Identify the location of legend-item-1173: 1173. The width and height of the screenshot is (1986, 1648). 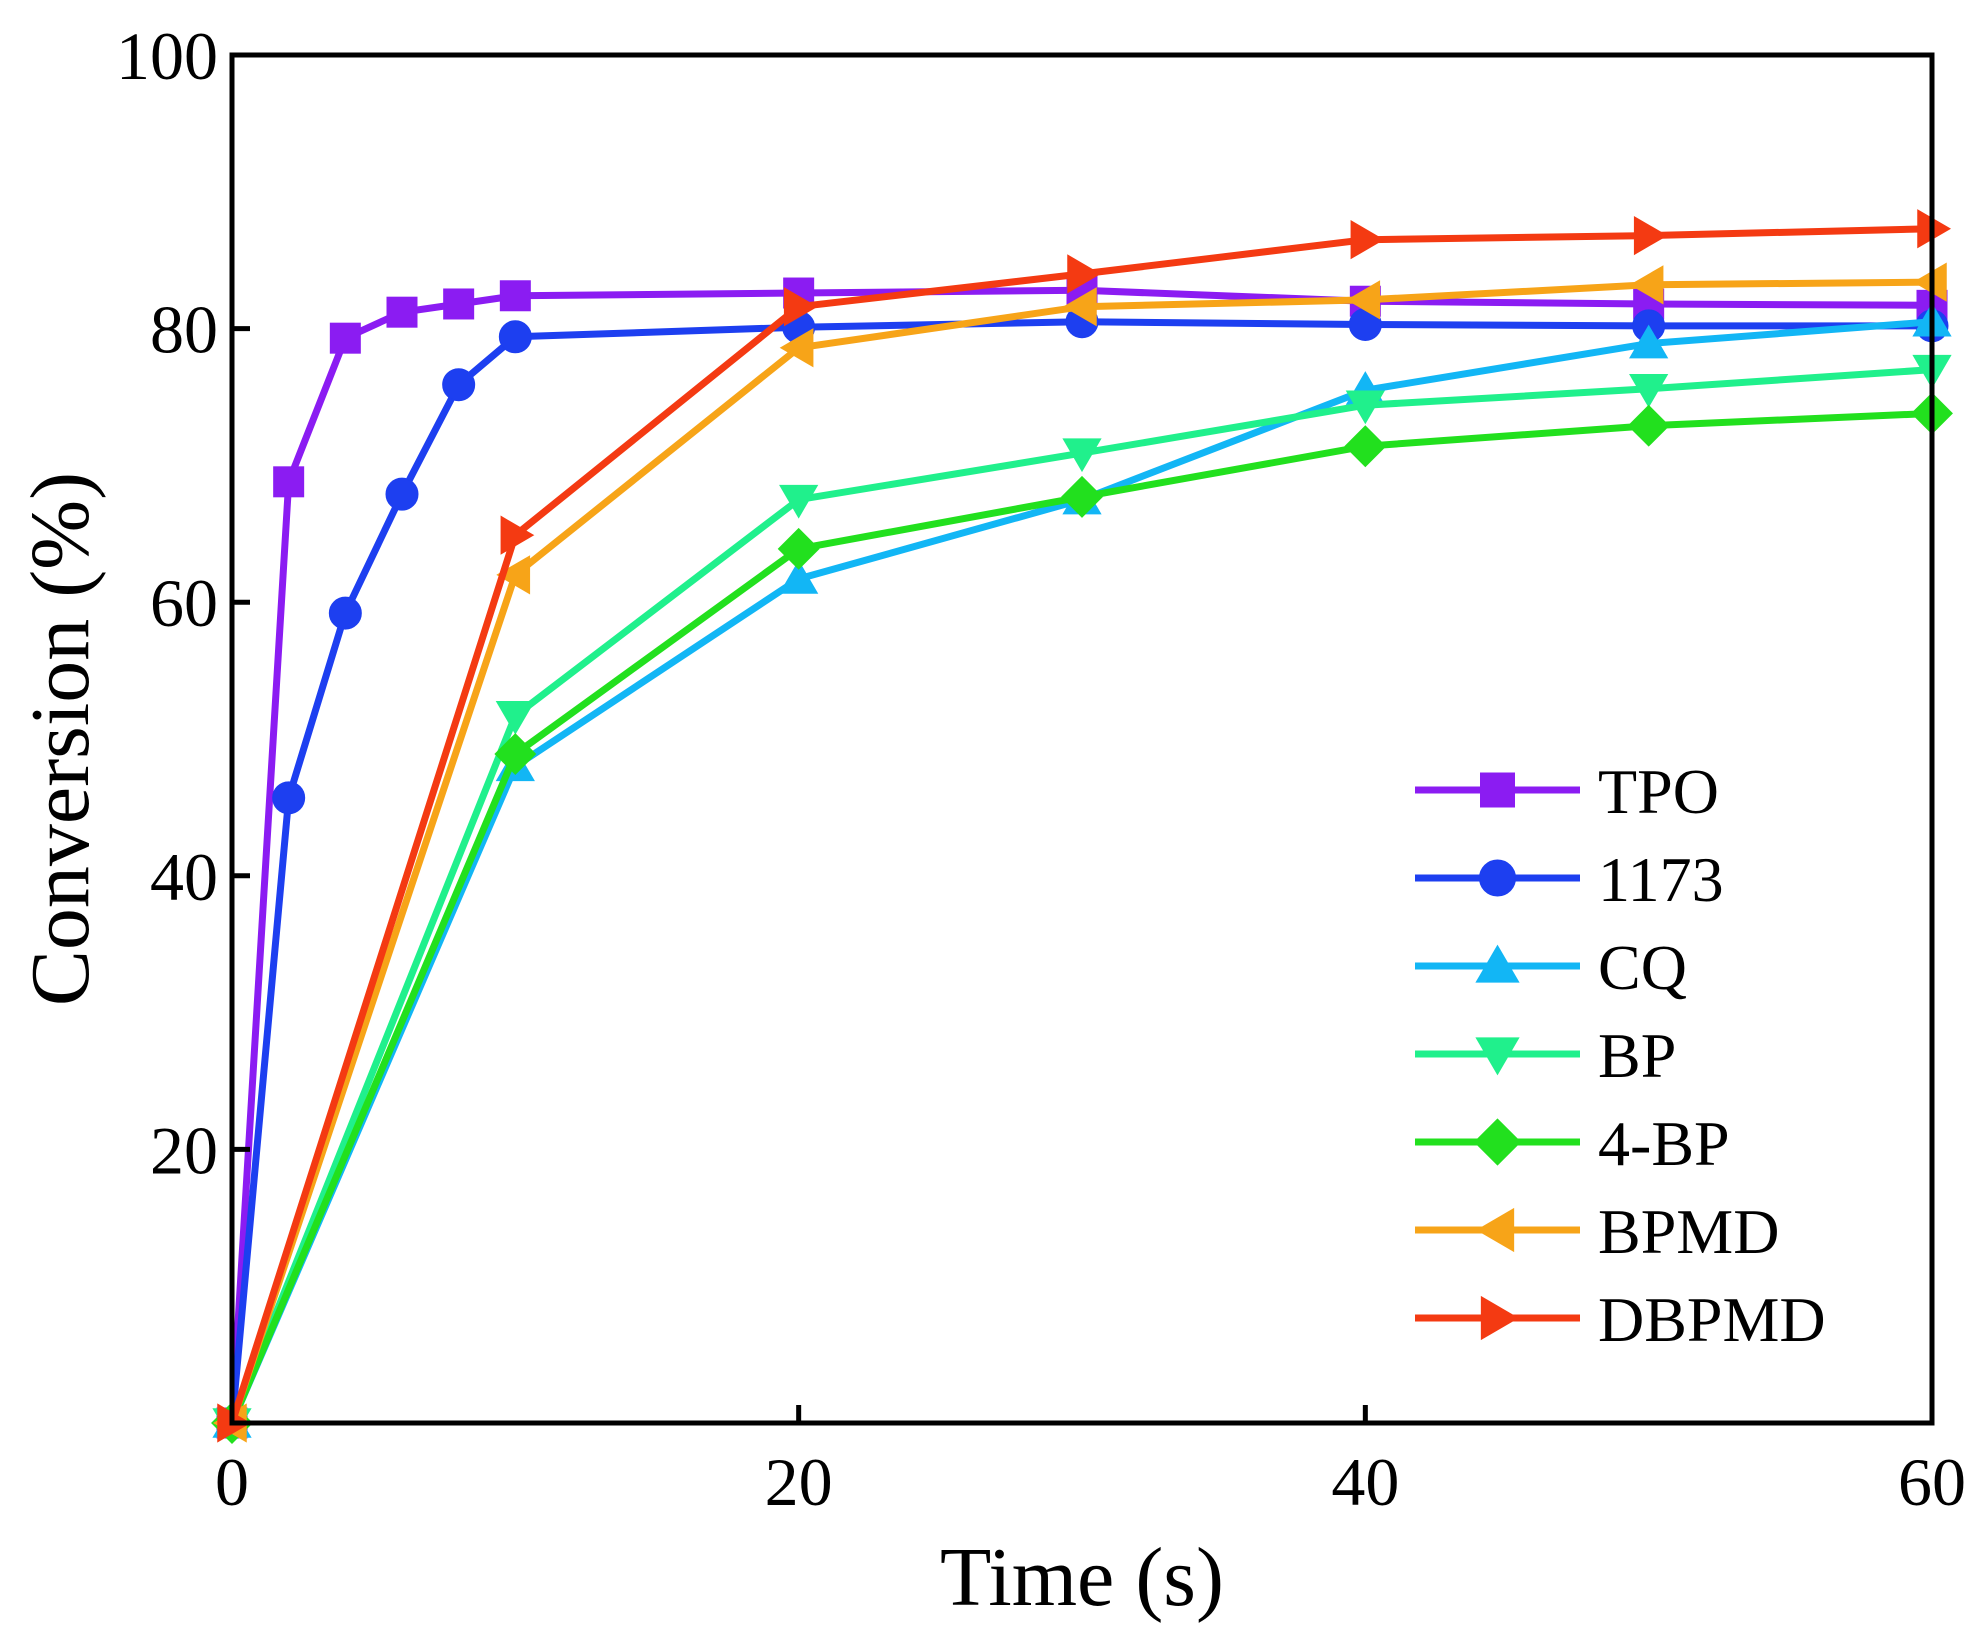
(1569, 879).